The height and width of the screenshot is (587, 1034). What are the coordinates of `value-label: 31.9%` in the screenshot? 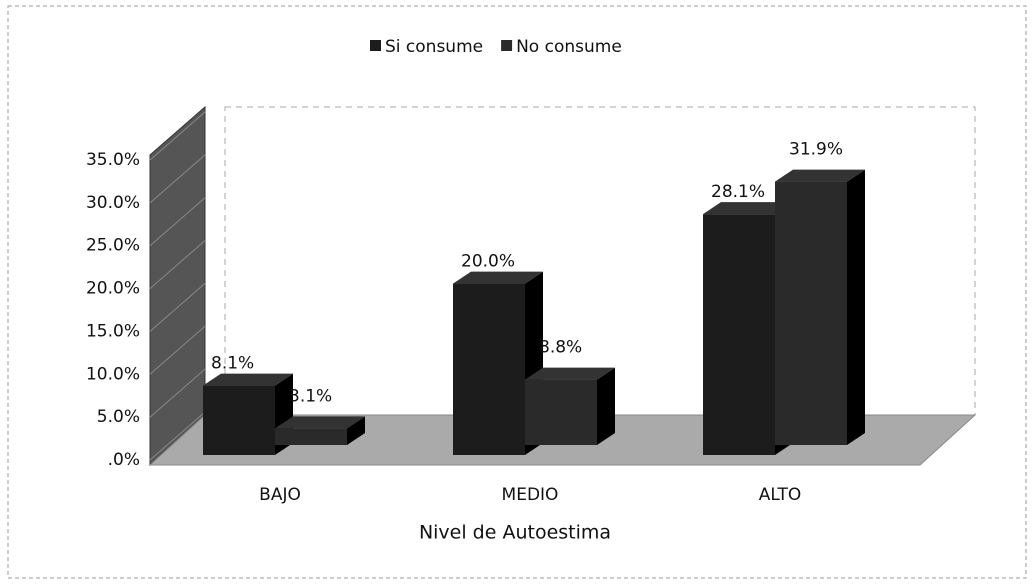 It's located at (816, 150).